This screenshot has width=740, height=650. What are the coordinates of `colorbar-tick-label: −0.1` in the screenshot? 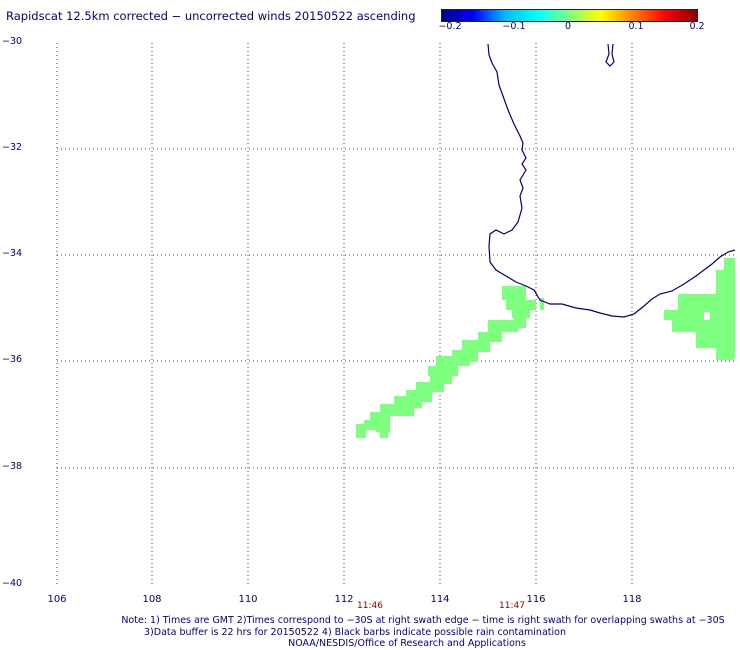 It's located at (514, 26).